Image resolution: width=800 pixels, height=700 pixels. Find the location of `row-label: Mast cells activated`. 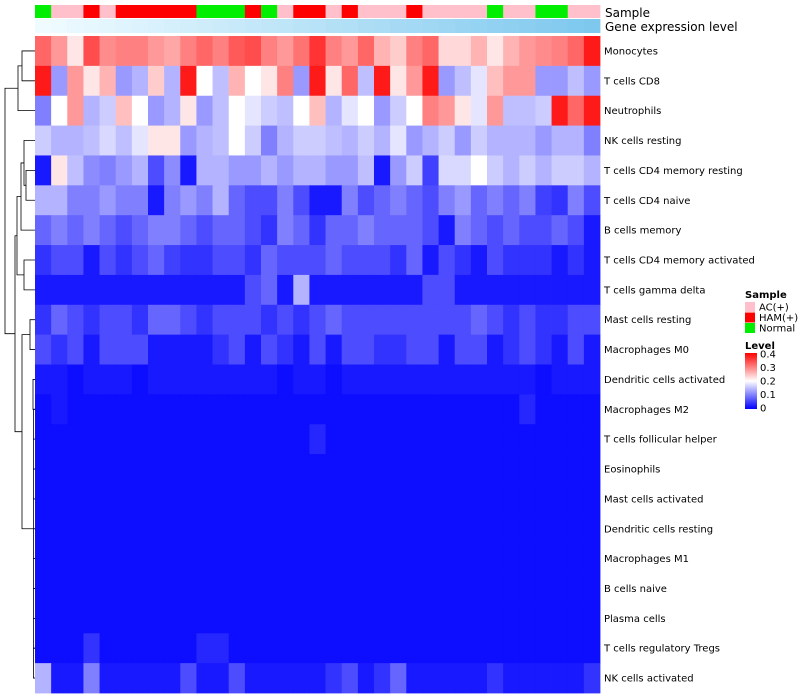

row-label: Mast cells activated is located at coordinates (653, 499).